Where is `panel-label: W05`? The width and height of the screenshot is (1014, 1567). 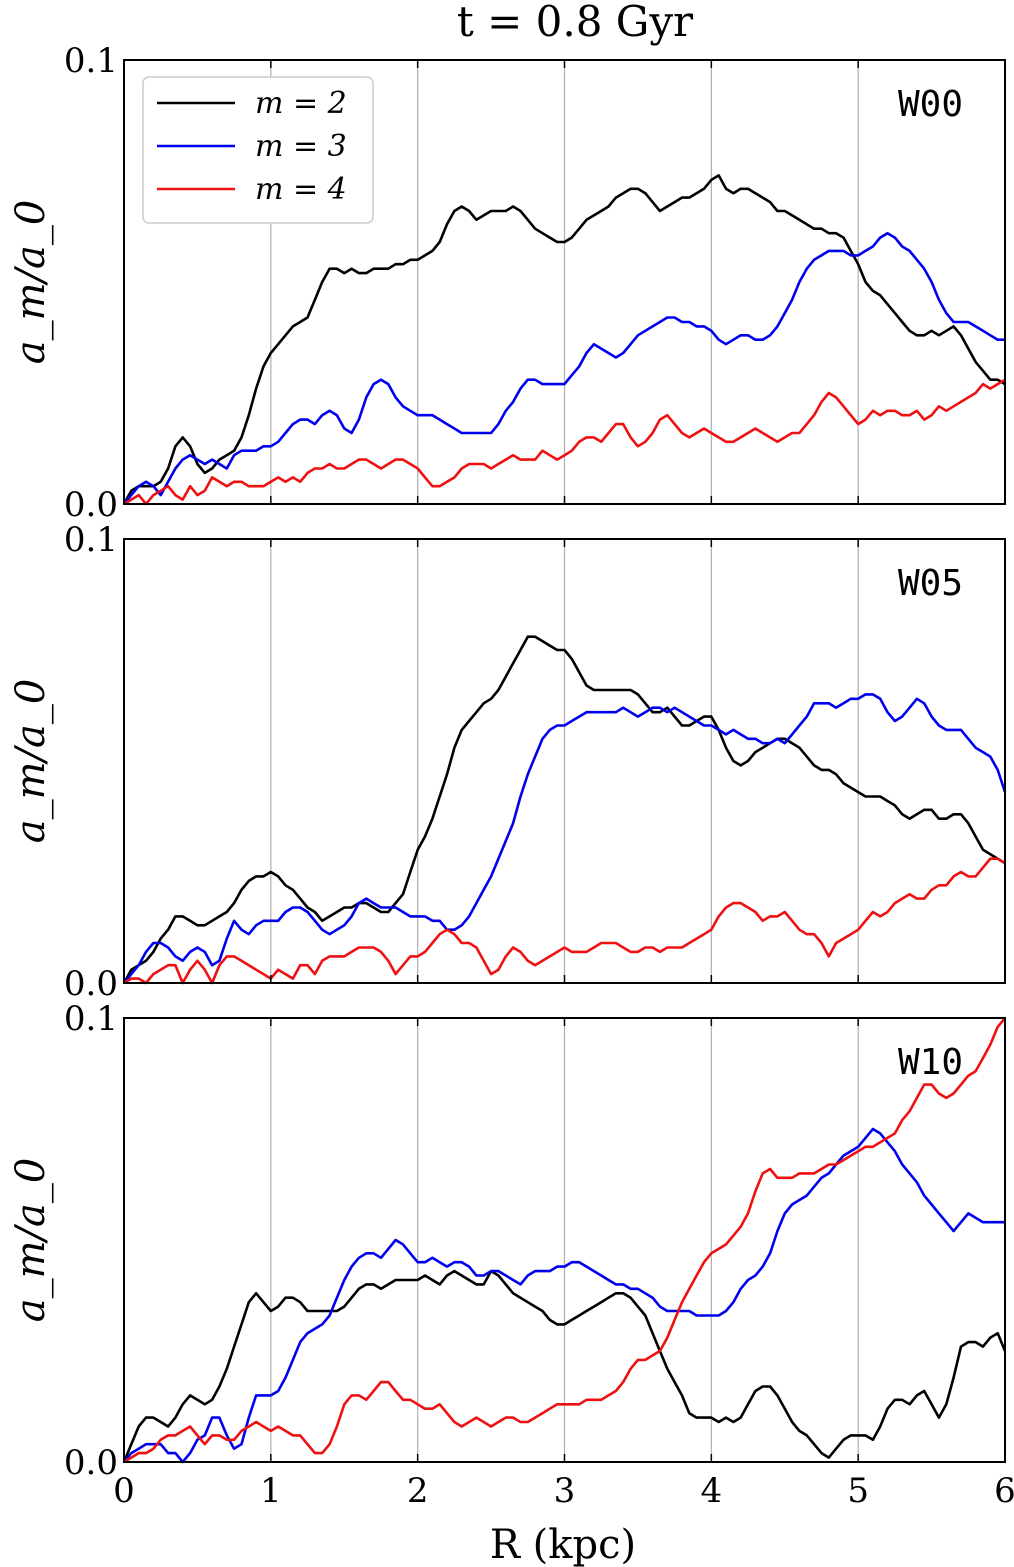
panel-label: W05 is located at coordinates (930, 583).